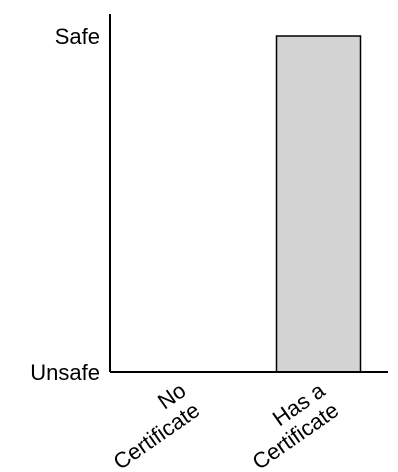 This screenshot has width=398, height=472. Describe the element at coordinates (65, 204) in the screenshot. I see `y-tick-labels: Unsafe Safe` at that location.